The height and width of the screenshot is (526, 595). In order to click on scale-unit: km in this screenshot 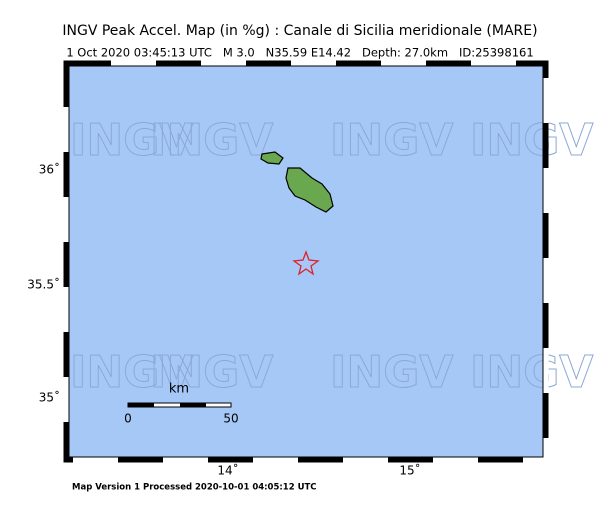, I will do `click(179, 389)`.